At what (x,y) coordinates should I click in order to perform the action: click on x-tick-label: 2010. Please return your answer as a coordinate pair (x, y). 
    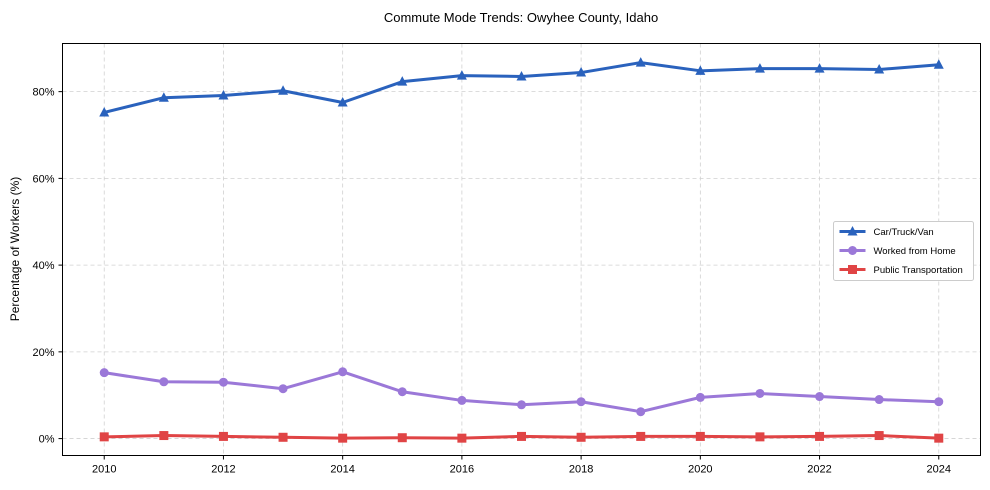
    Looking at the image, I should click on (104, 470).